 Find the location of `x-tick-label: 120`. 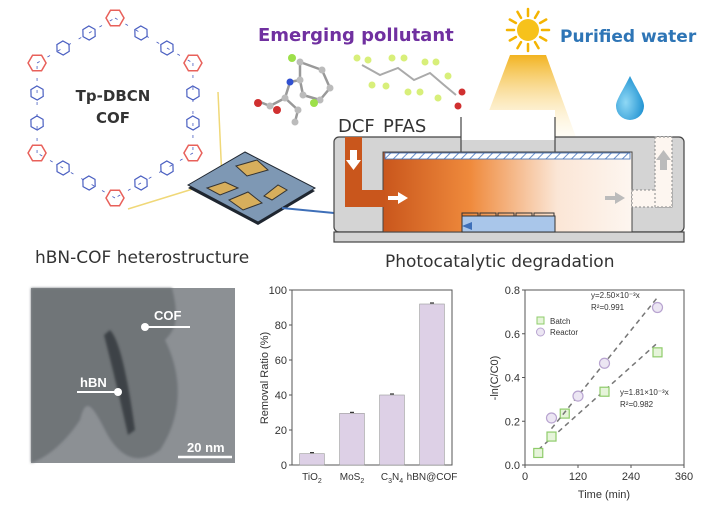

x-tick-label: 120 is located at coordinates (578, 477).